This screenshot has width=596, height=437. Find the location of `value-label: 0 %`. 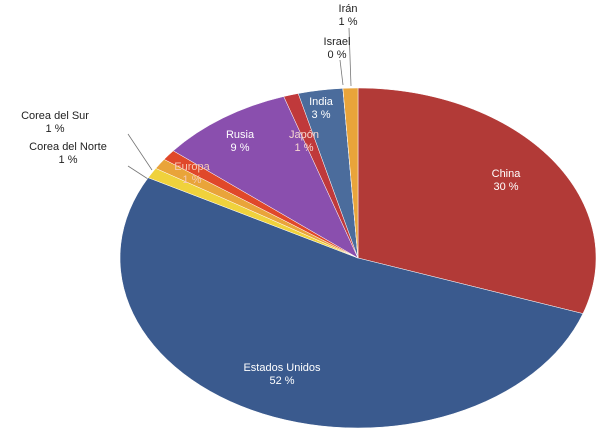

value-label: 0 % is located at coordinates (337, 55).